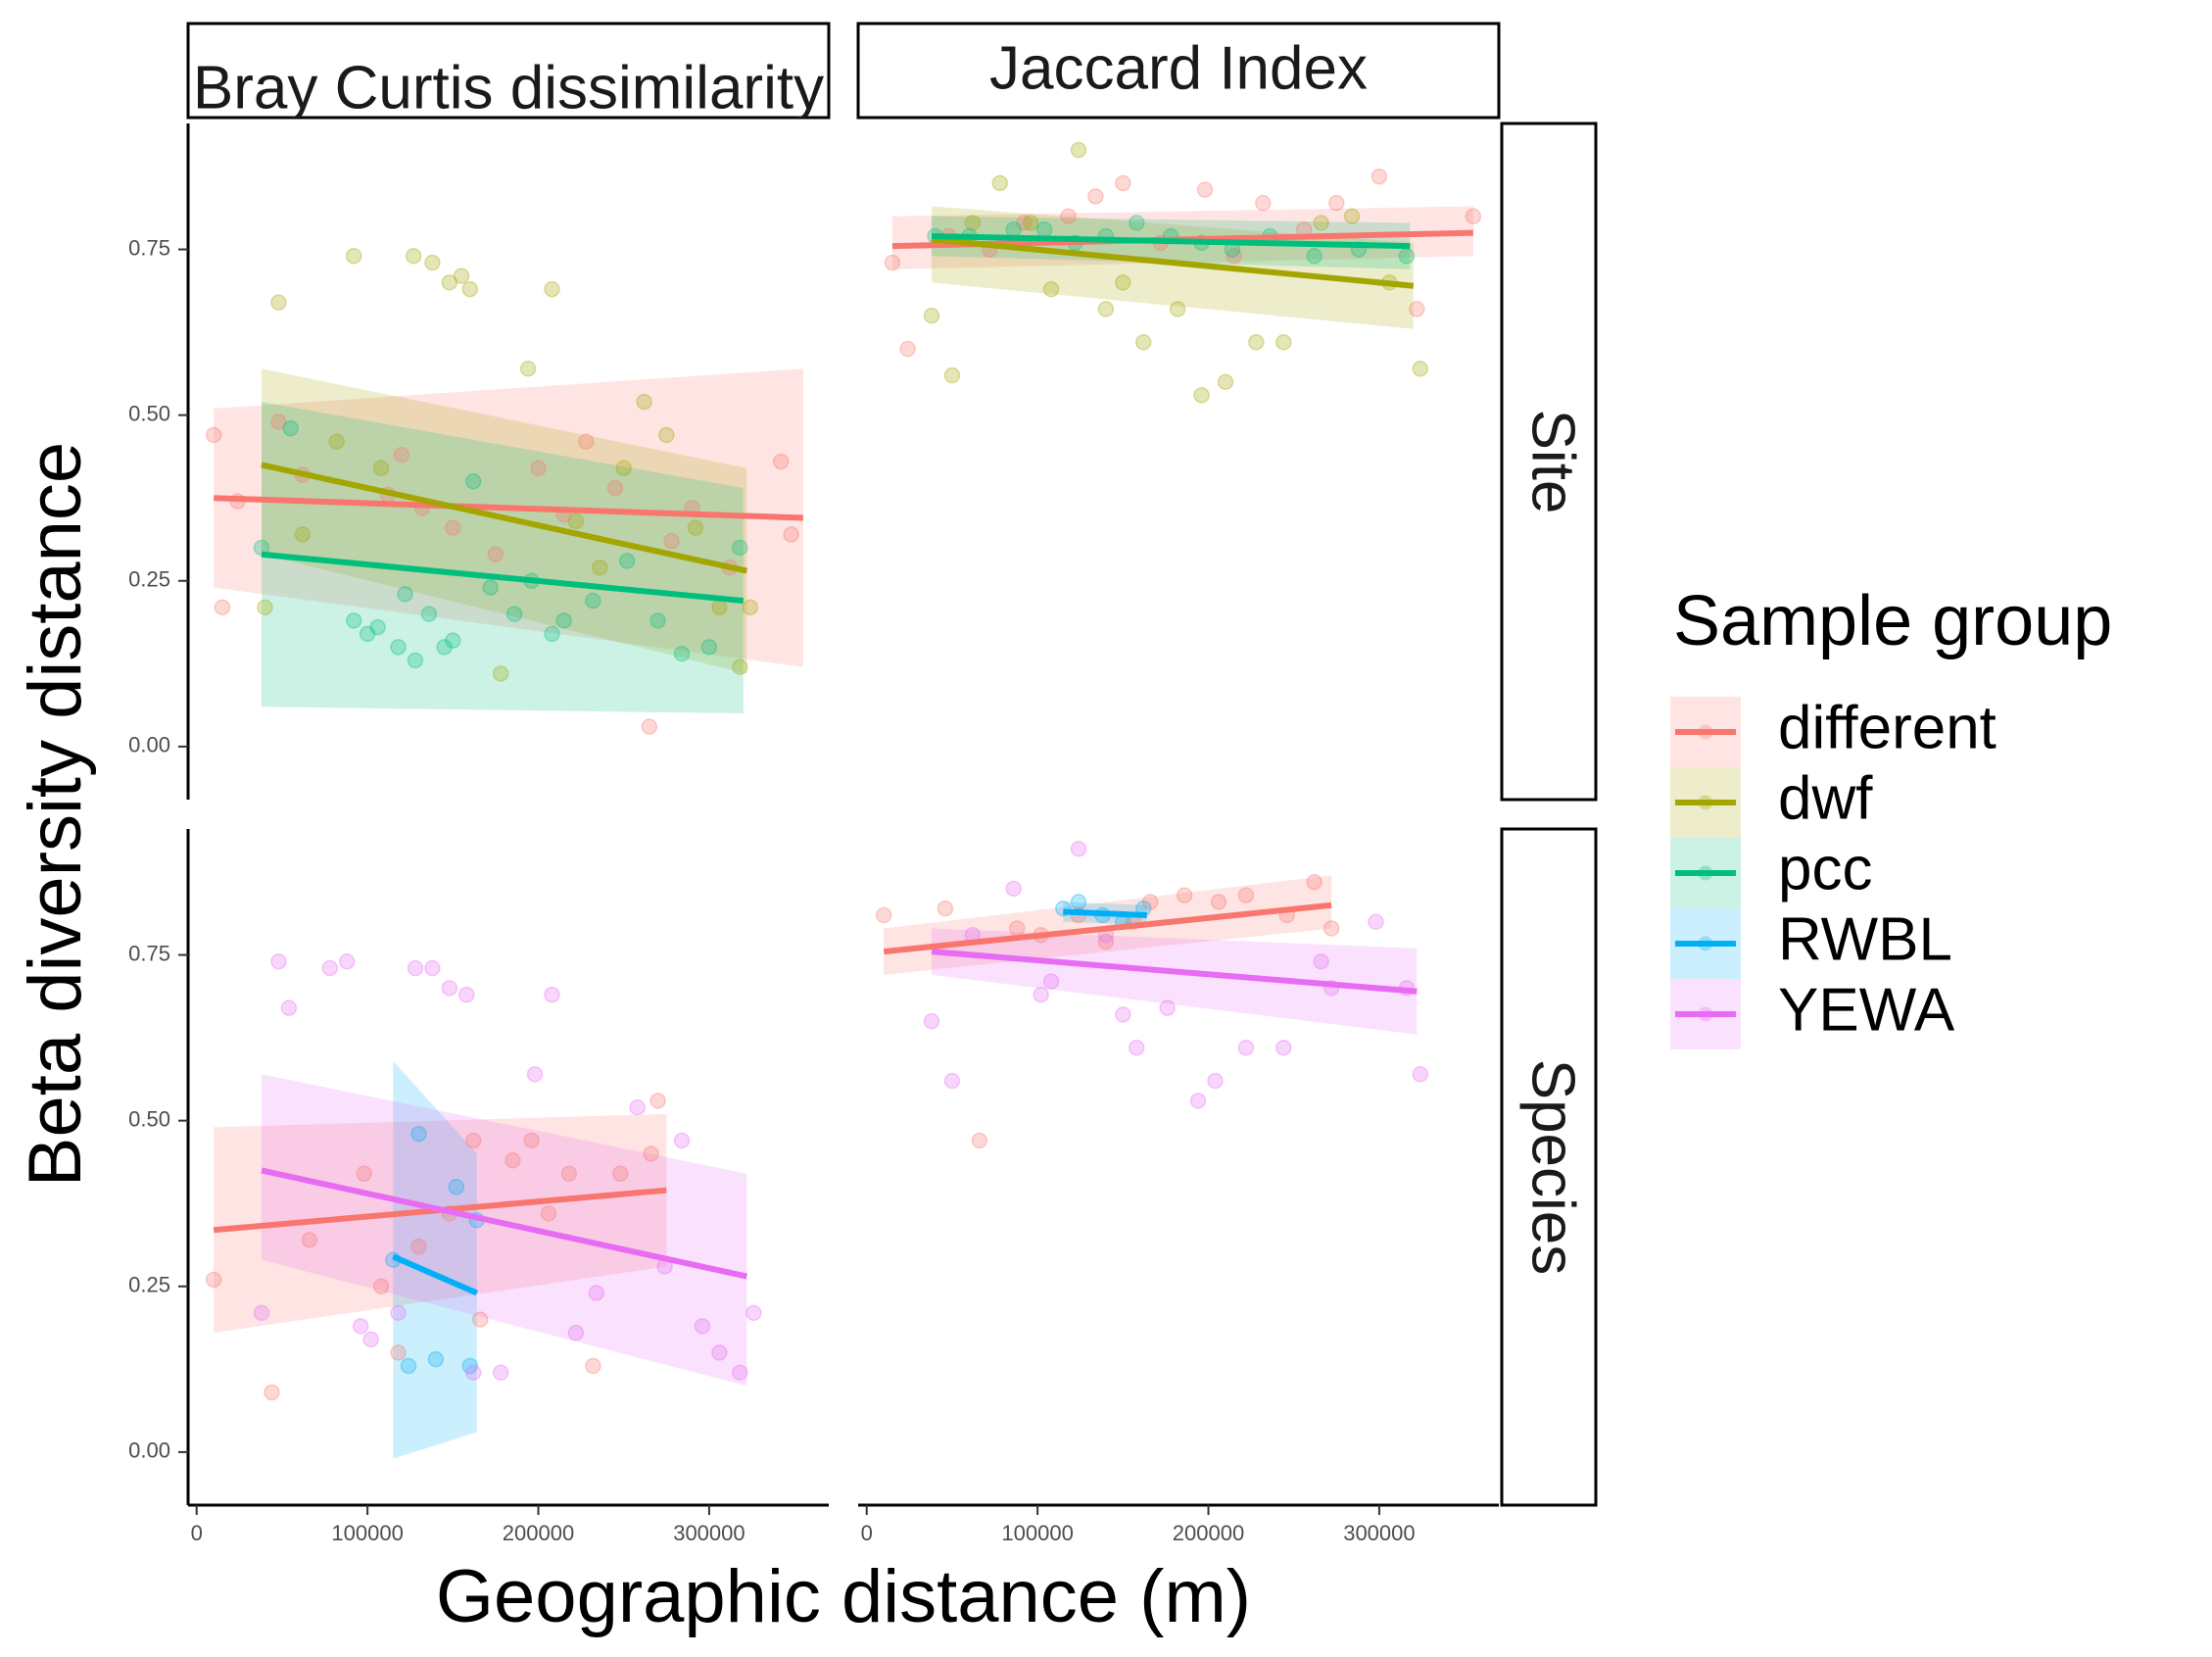  I want to click on legend-label-different: different, so click(1887, 727).